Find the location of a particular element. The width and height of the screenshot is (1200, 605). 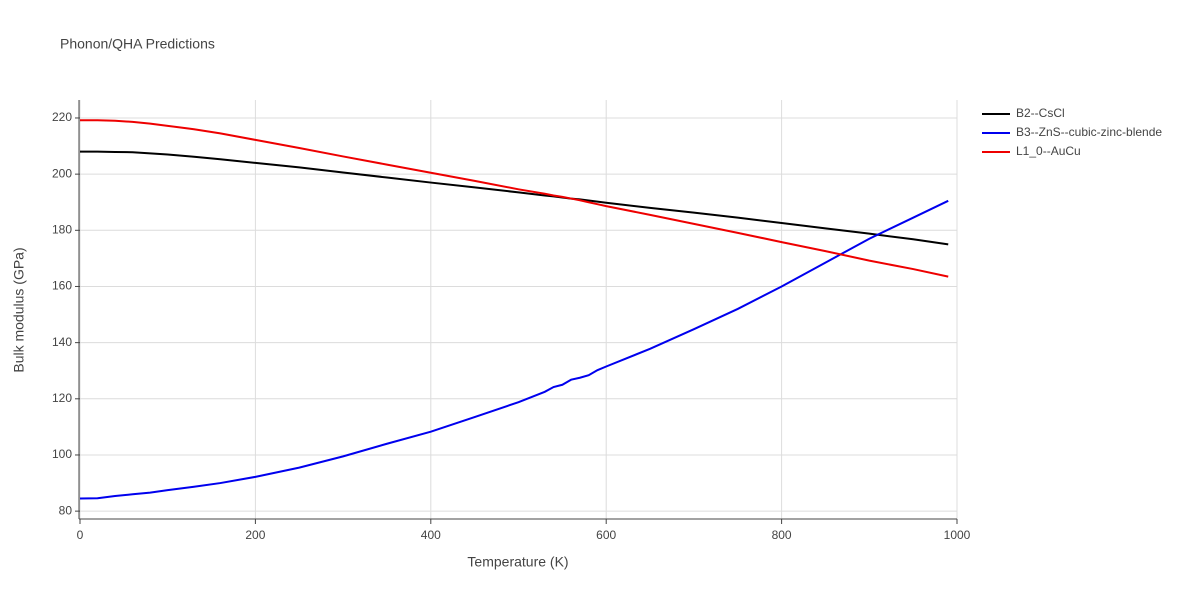

chart-title: Phonon/QHA Predictions is located at coordinates (137, 44).